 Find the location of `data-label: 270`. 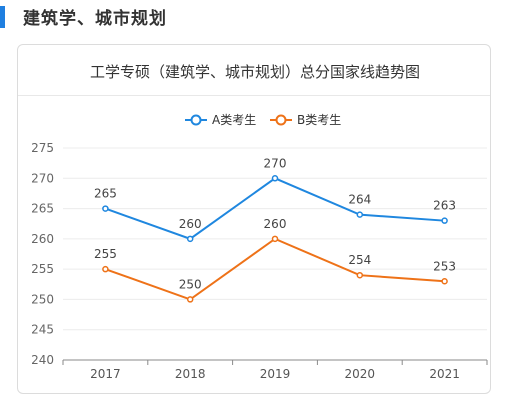

data-label: 270 is located at coordinates (275, 163).